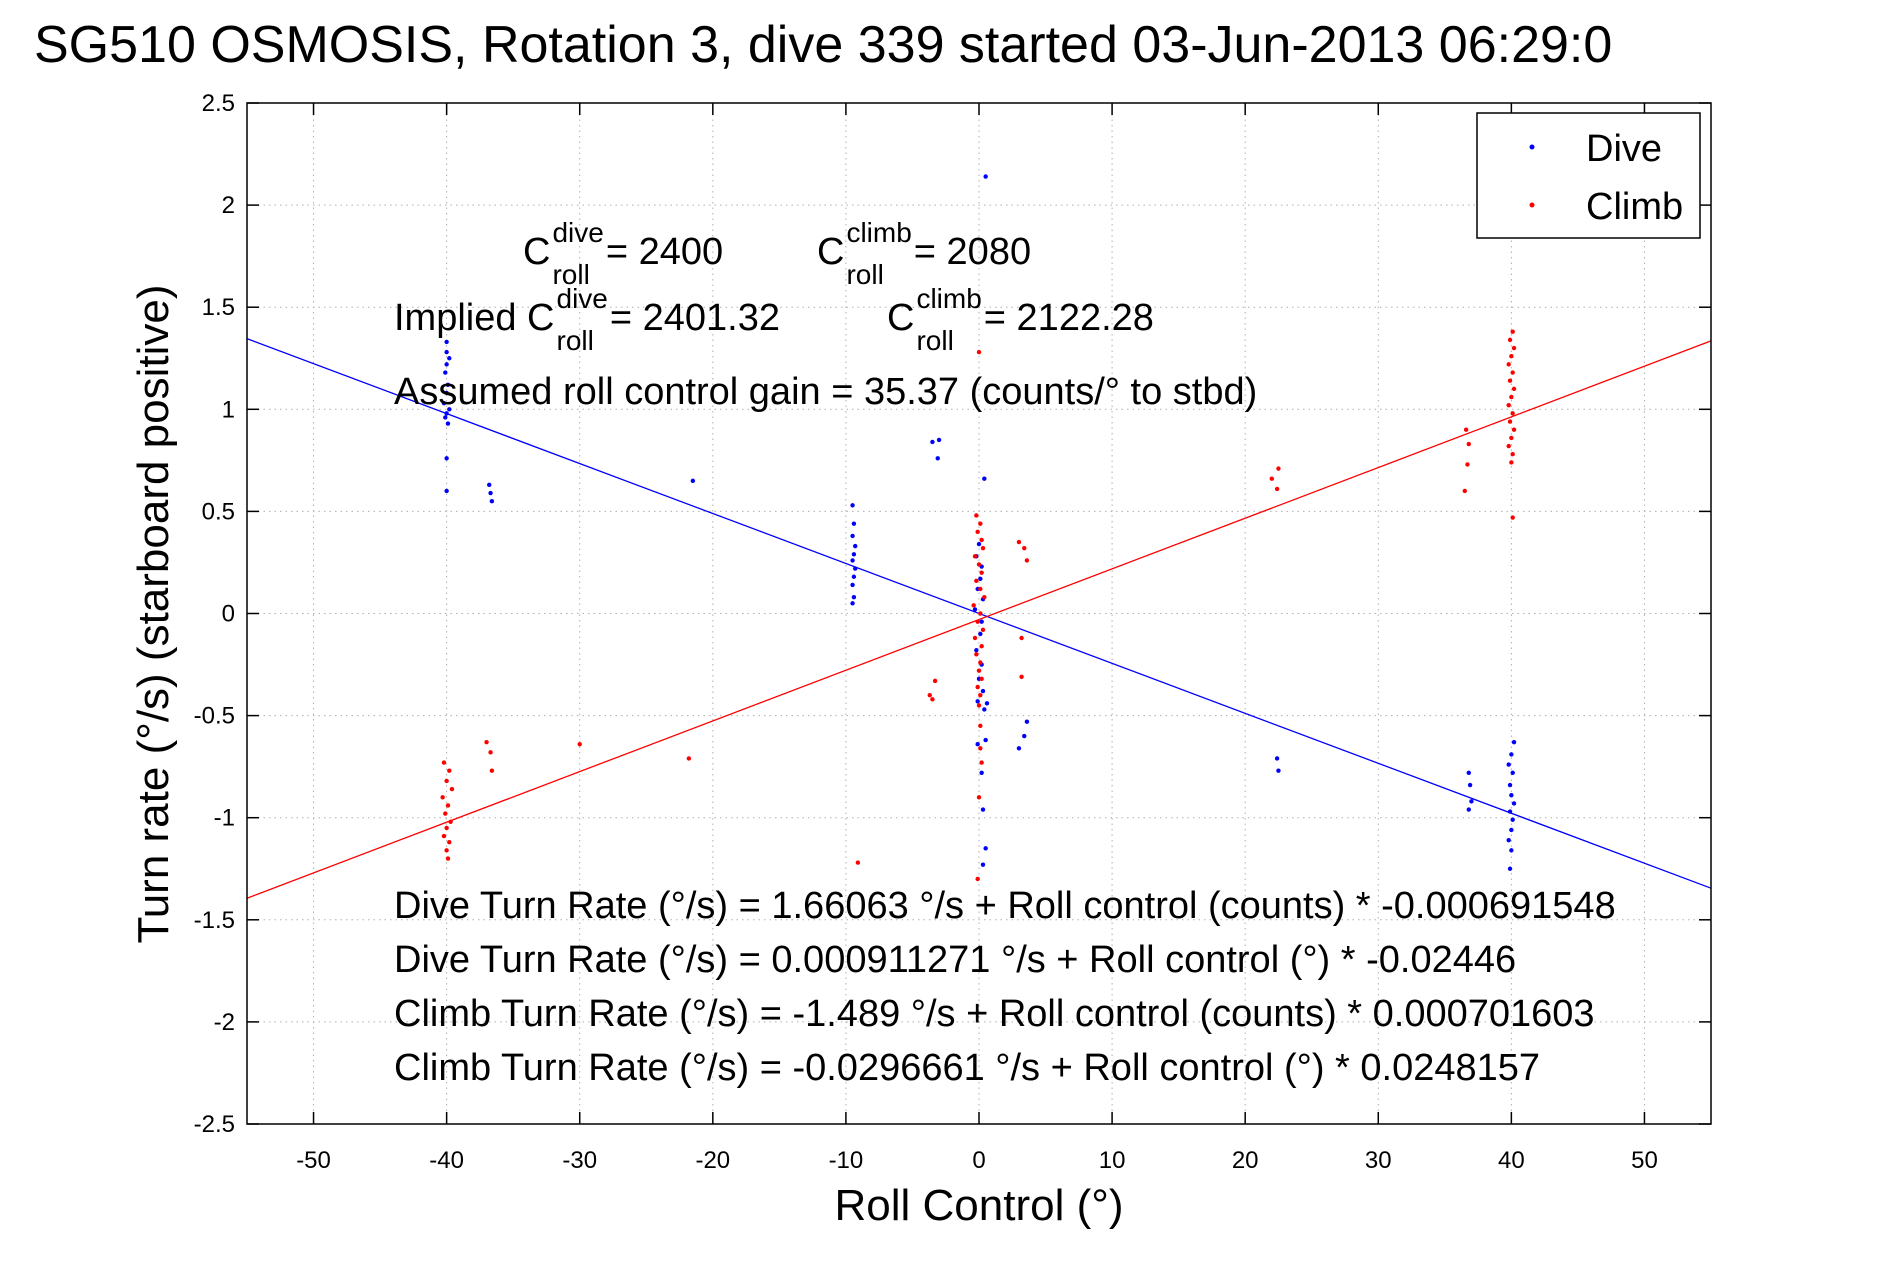 The image size is (1891, 1262). What do you see at coordinates (978, 1160) in the screenshot?
I see `x-tick-label: 0` at bounding box center [978, 1160].